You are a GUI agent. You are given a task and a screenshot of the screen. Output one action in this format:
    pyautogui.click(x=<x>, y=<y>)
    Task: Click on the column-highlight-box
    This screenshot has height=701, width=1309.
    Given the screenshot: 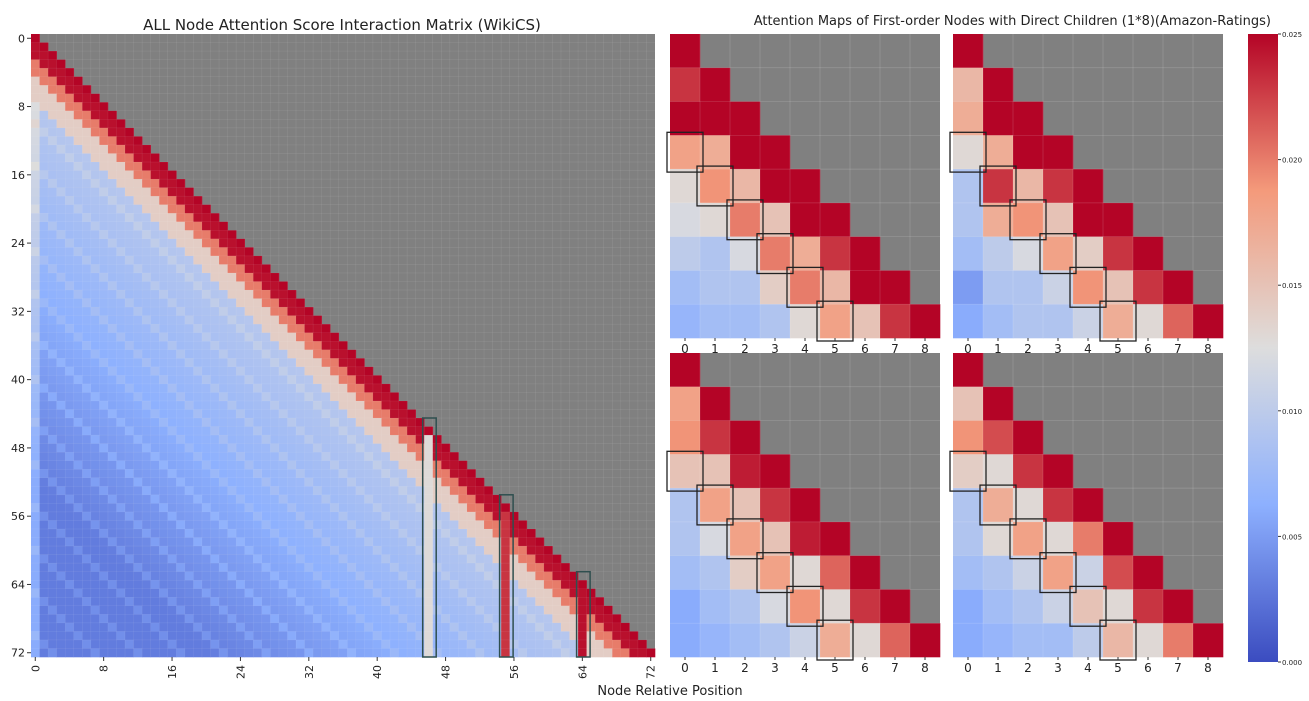 What is the action you would take?
    pyautogui.click(x=583, y=614)
    